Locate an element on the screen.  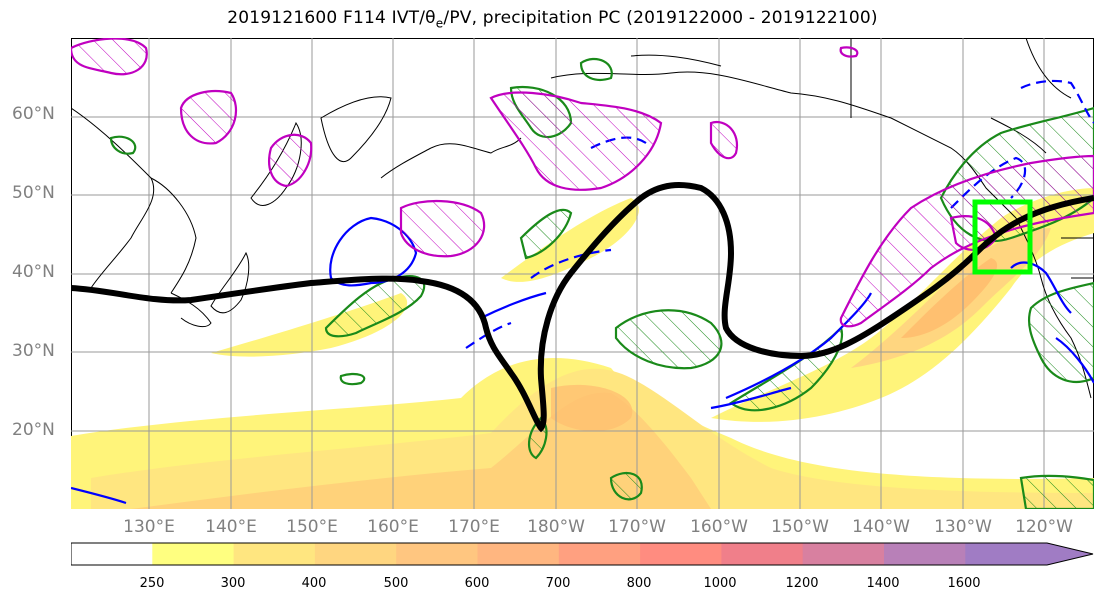
colorbar-tick: 800 is located at coordinates (639, 583).